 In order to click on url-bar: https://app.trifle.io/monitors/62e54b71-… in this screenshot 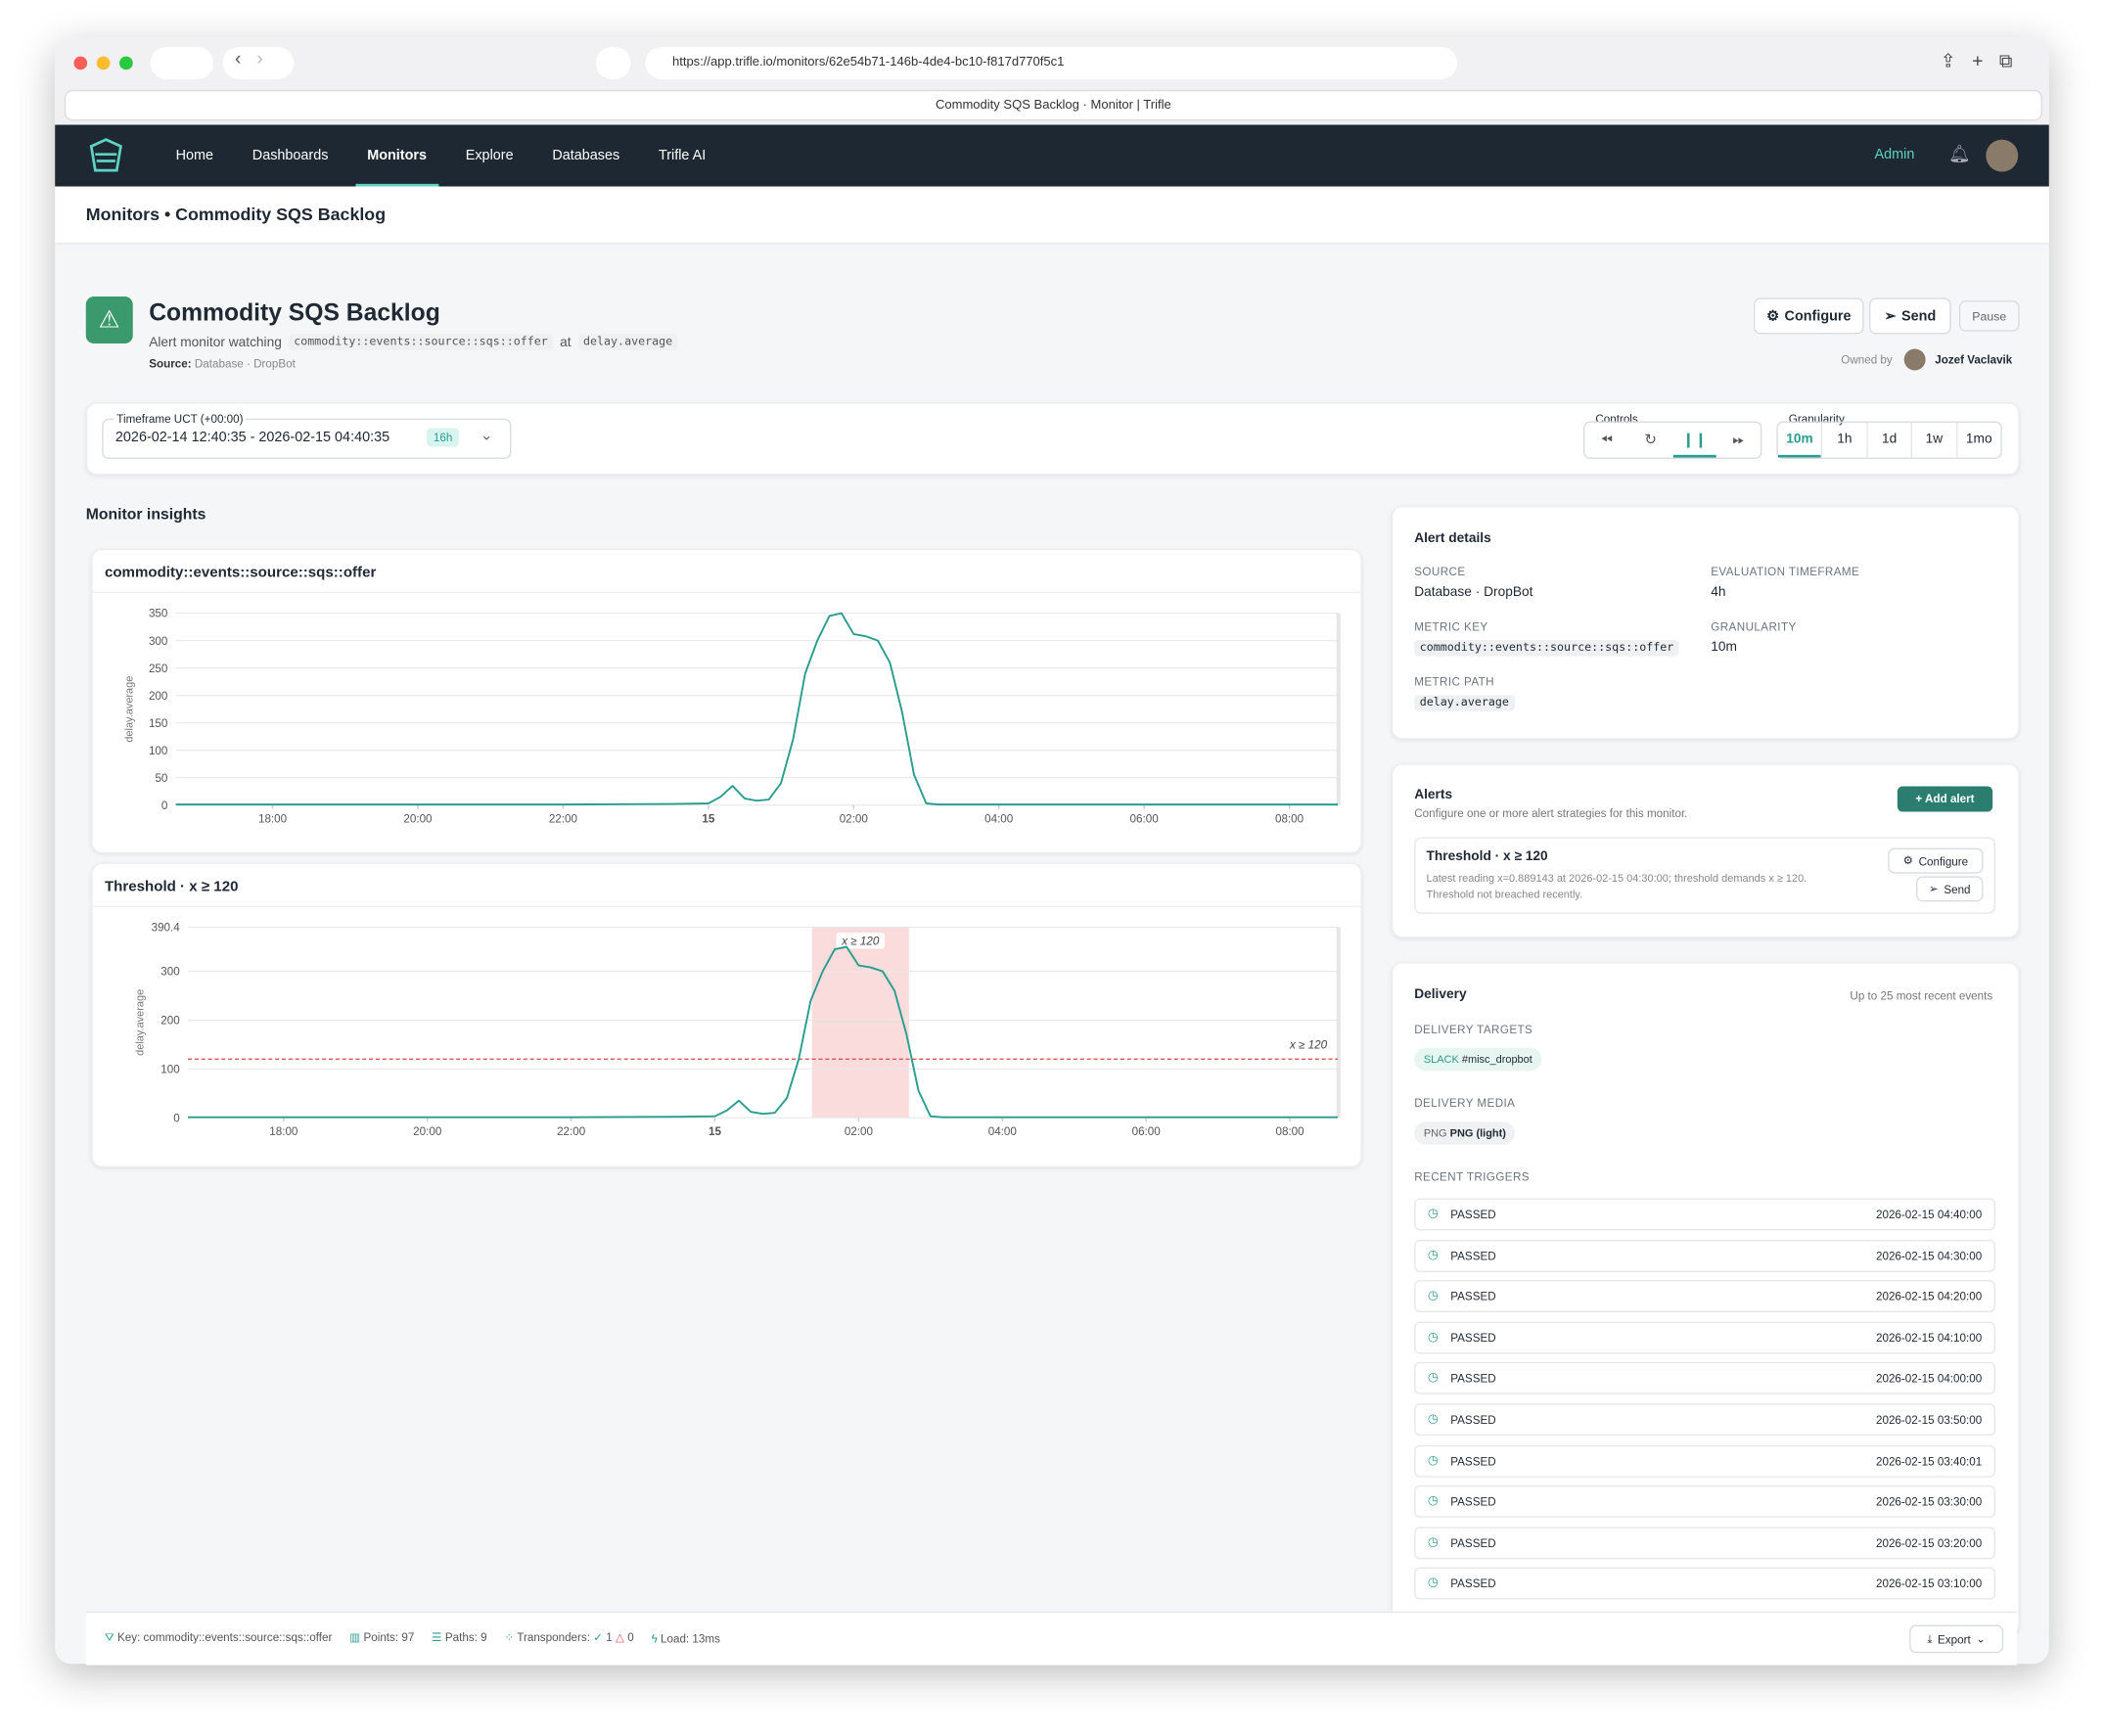, I will do `click(1052, 62)`.